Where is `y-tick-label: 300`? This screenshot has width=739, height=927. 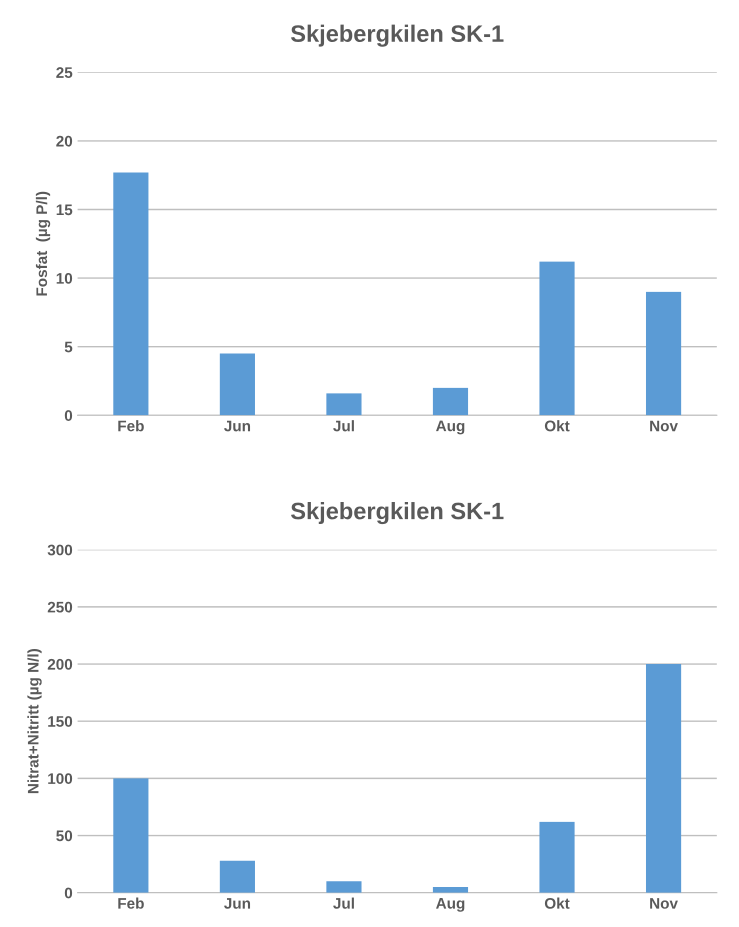 y-tick-label: 300 is located at coordinates (60, 550).